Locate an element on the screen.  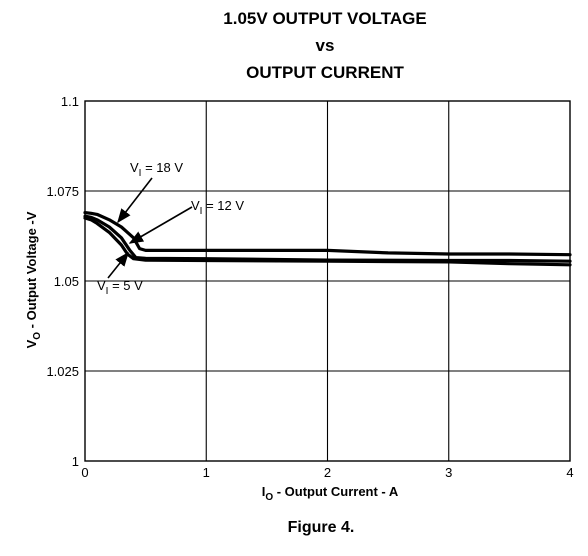
x-axis-label-sub: O is located at coordinates (269, 497).